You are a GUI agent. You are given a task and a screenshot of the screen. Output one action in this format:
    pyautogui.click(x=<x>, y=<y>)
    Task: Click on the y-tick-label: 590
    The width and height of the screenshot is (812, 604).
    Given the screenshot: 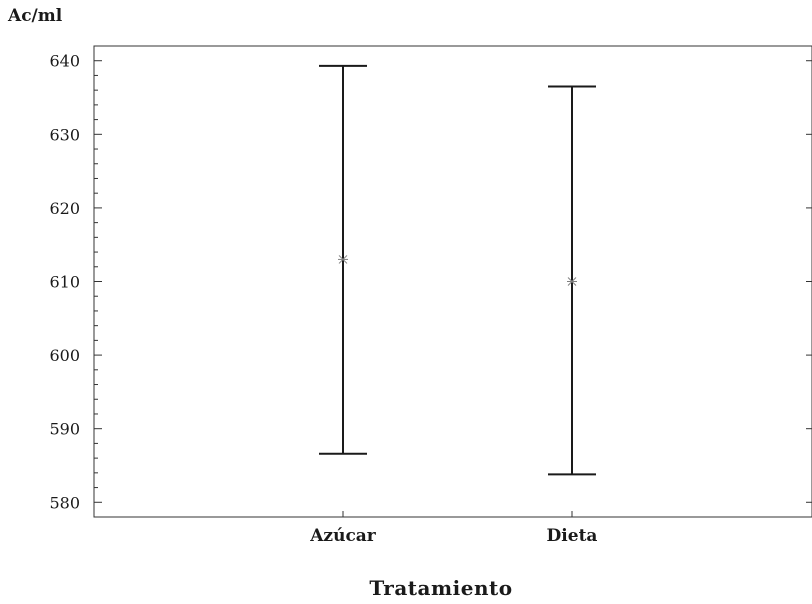 What is the action you would take?
    pyautogui.click(x=64, y=429)
    